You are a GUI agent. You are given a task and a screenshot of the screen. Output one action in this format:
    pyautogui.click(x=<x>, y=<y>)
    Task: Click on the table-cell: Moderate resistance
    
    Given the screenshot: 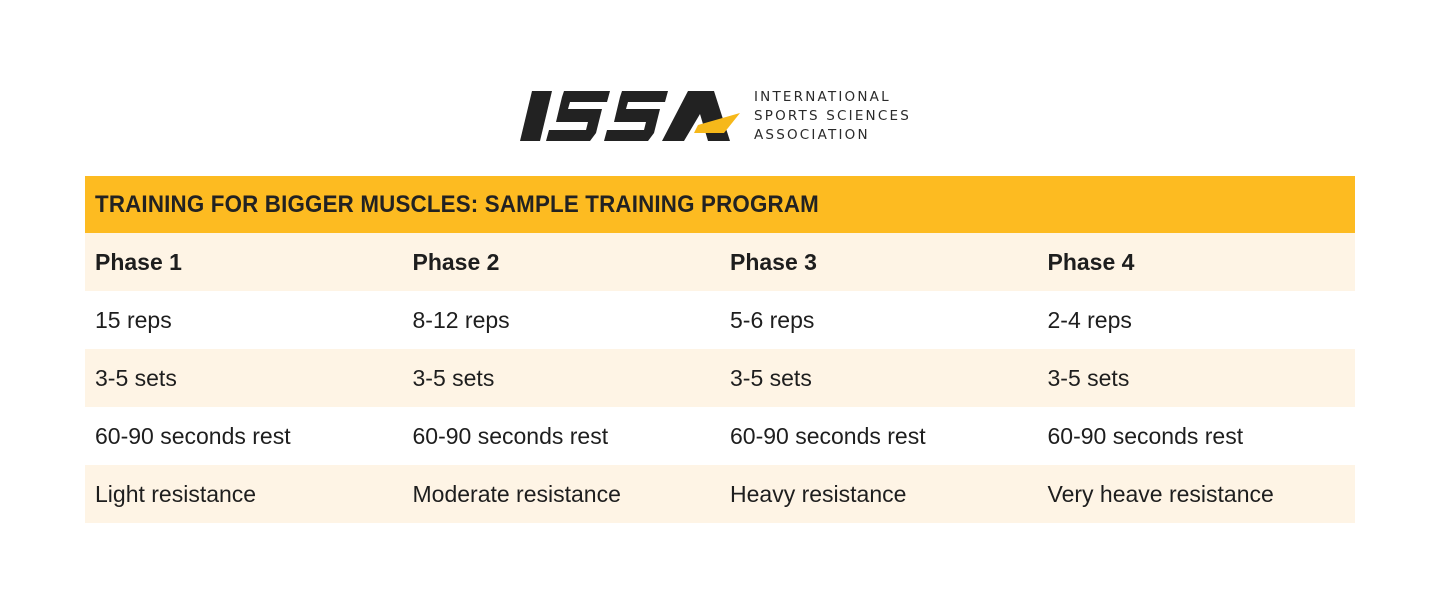 What is the action you would take?
    pyautogui.click(x=516, y=493)
    